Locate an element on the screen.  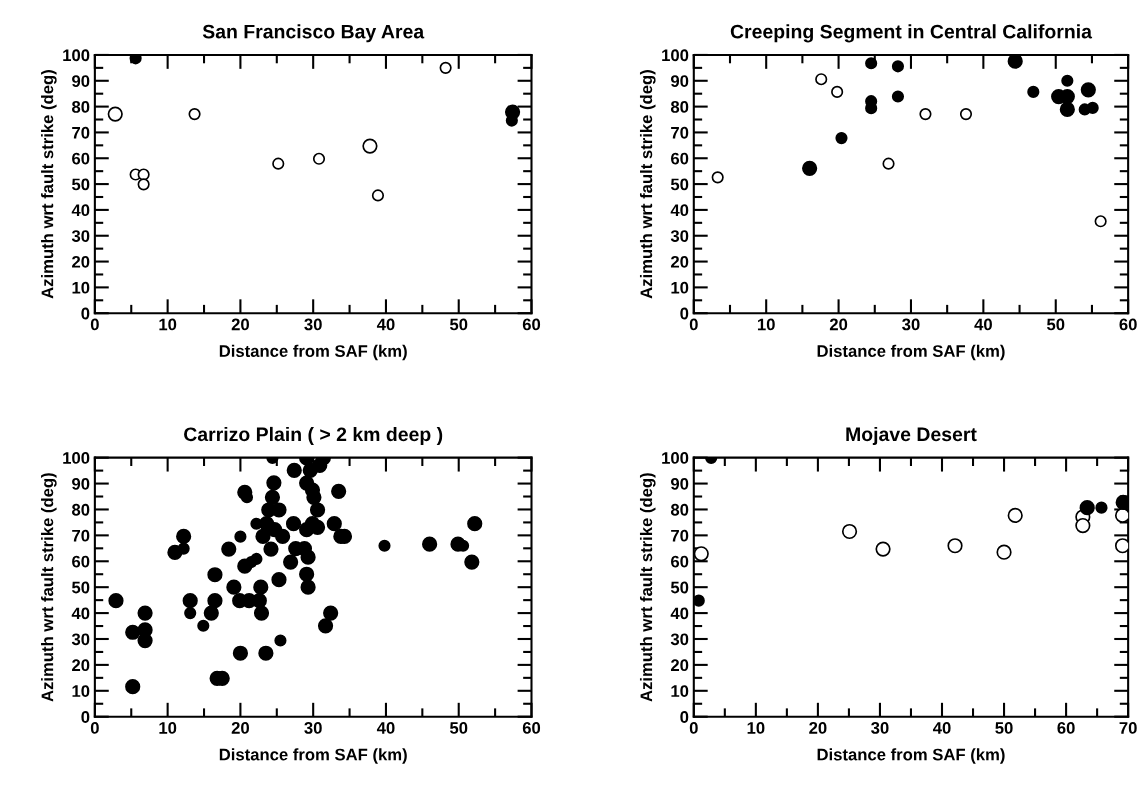
chart-title: San Francisco Bay Area is located at coordinates (313, 33).